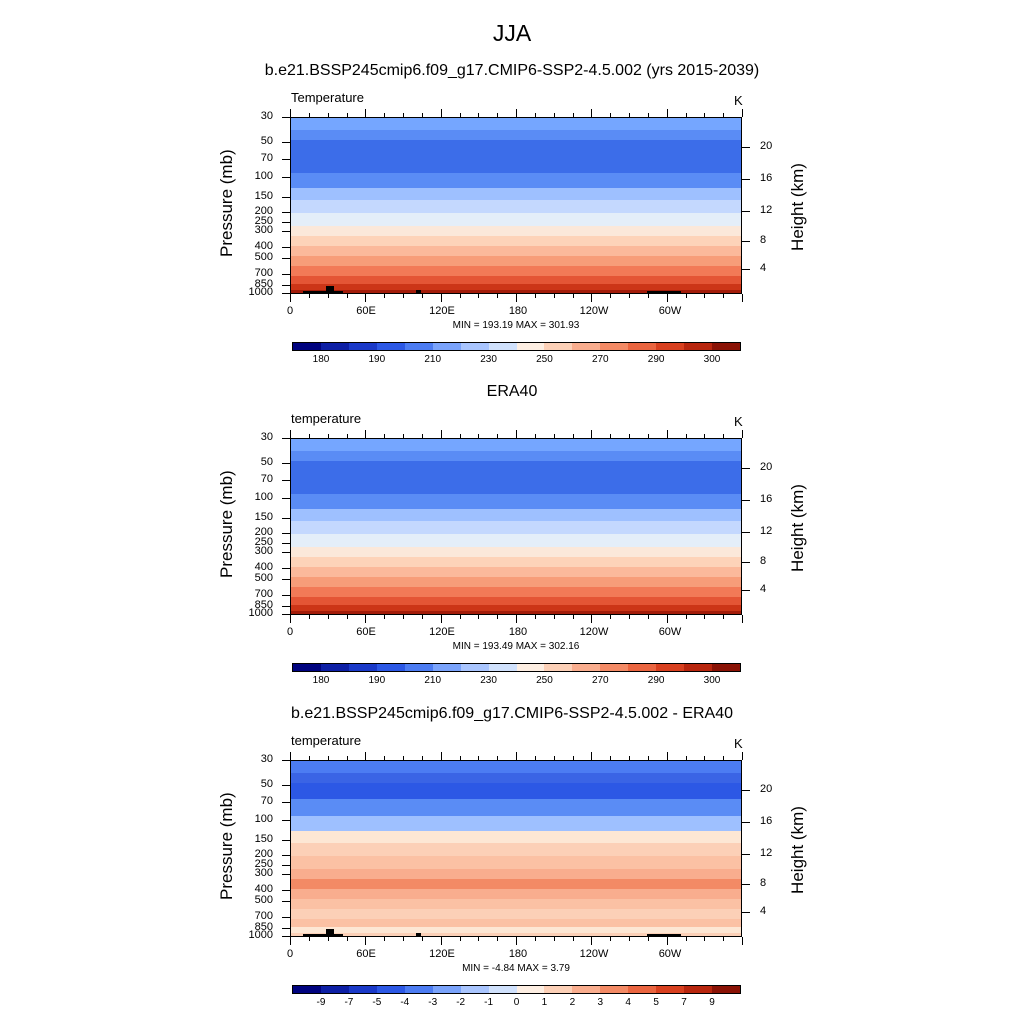 The width and height of the screenshot is (1024, 1024). I want to click on lon-tick-label: 60E, so click(366, 632).